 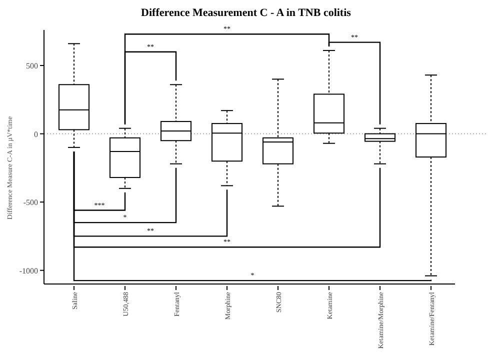 What do you see at coordinates (28, 271) in the screenshot?
I see `y-tick-label: -1000` at bounding box center [28, 271].